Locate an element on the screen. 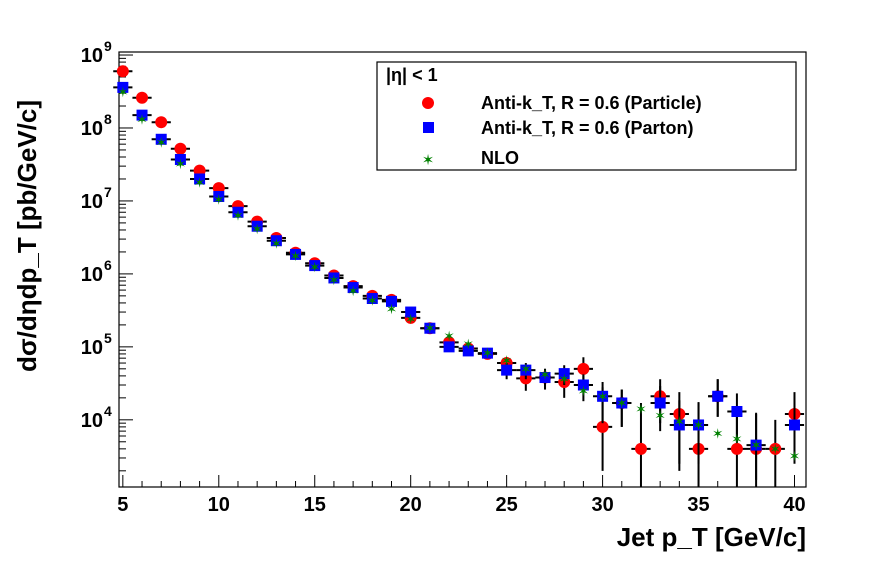 The width and height of the screenshot is (896, 572). x-tick-label: 5 is located at coordinates (122, 505).